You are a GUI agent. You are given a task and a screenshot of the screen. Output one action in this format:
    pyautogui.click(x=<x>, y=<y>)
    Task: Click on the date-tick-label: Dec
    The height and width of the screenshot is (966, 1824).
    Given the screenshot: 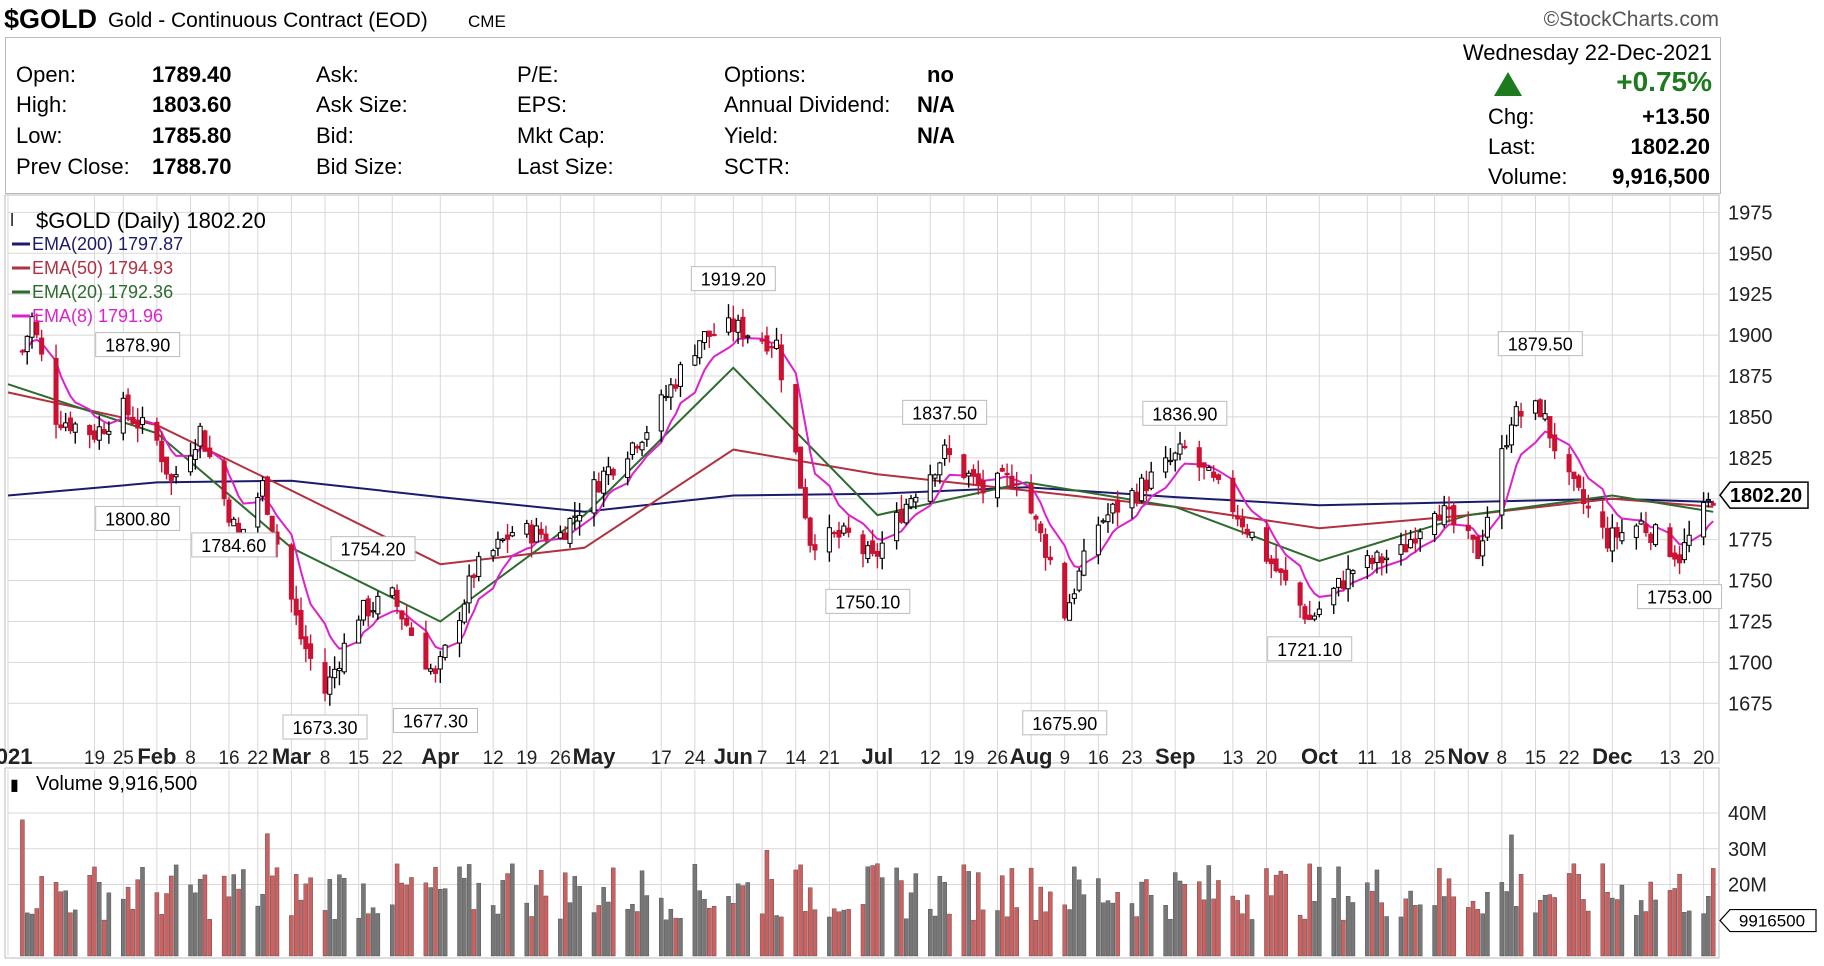 What is the action you would take?
    pyautogui.click(x=1612, y=756)
    